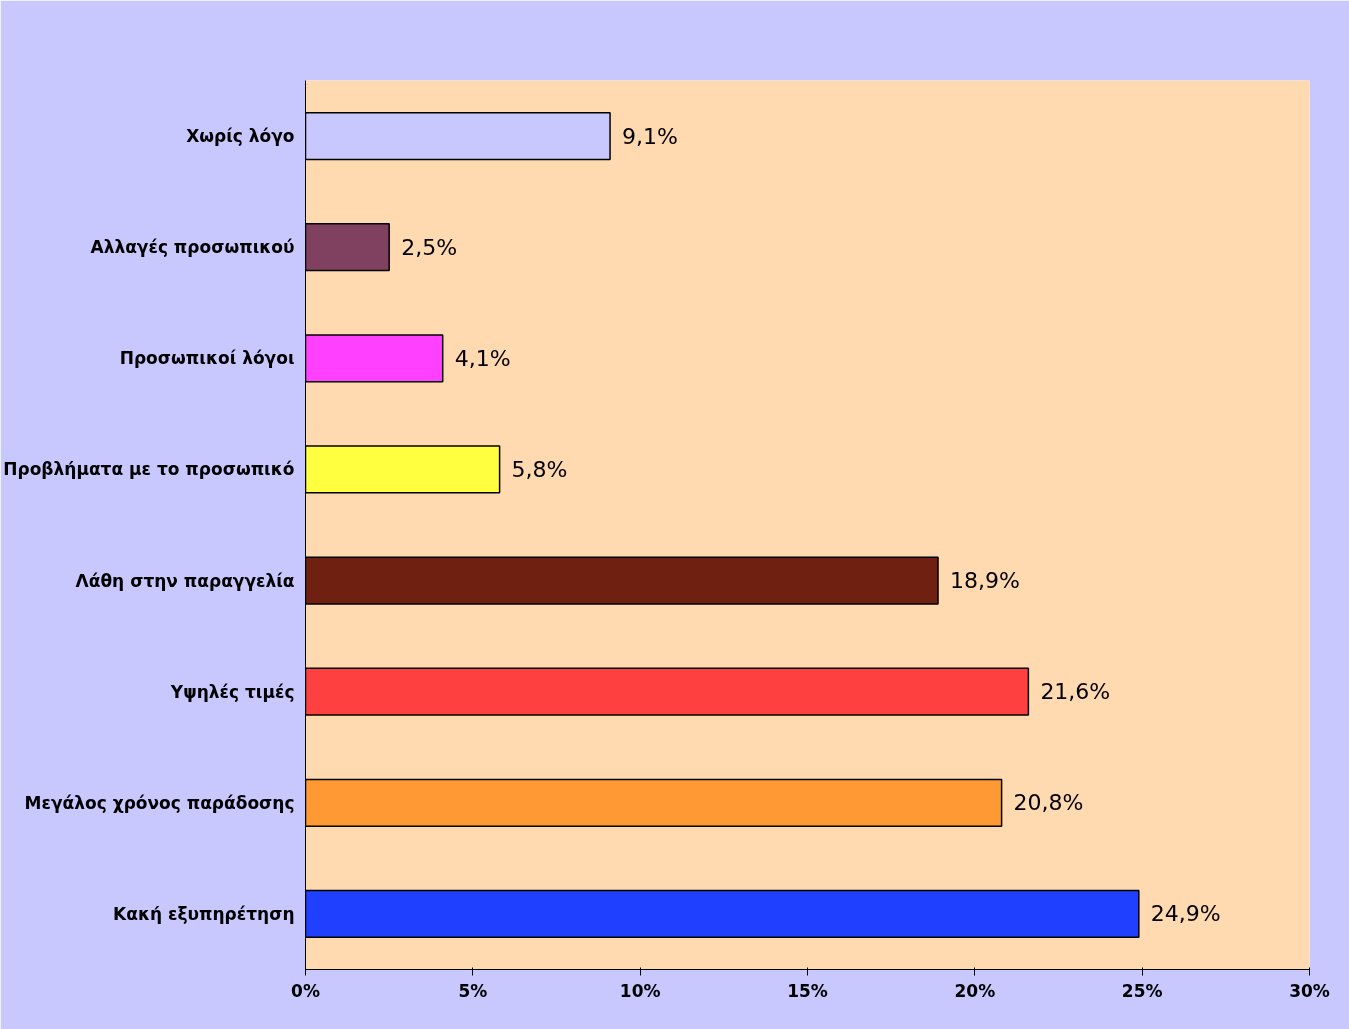 The width and height of the screenshot is (1349, 1029). Describe the element at coordinates (305, 990) in the screenshot. I see `x-tick-label: 0%` at that location.